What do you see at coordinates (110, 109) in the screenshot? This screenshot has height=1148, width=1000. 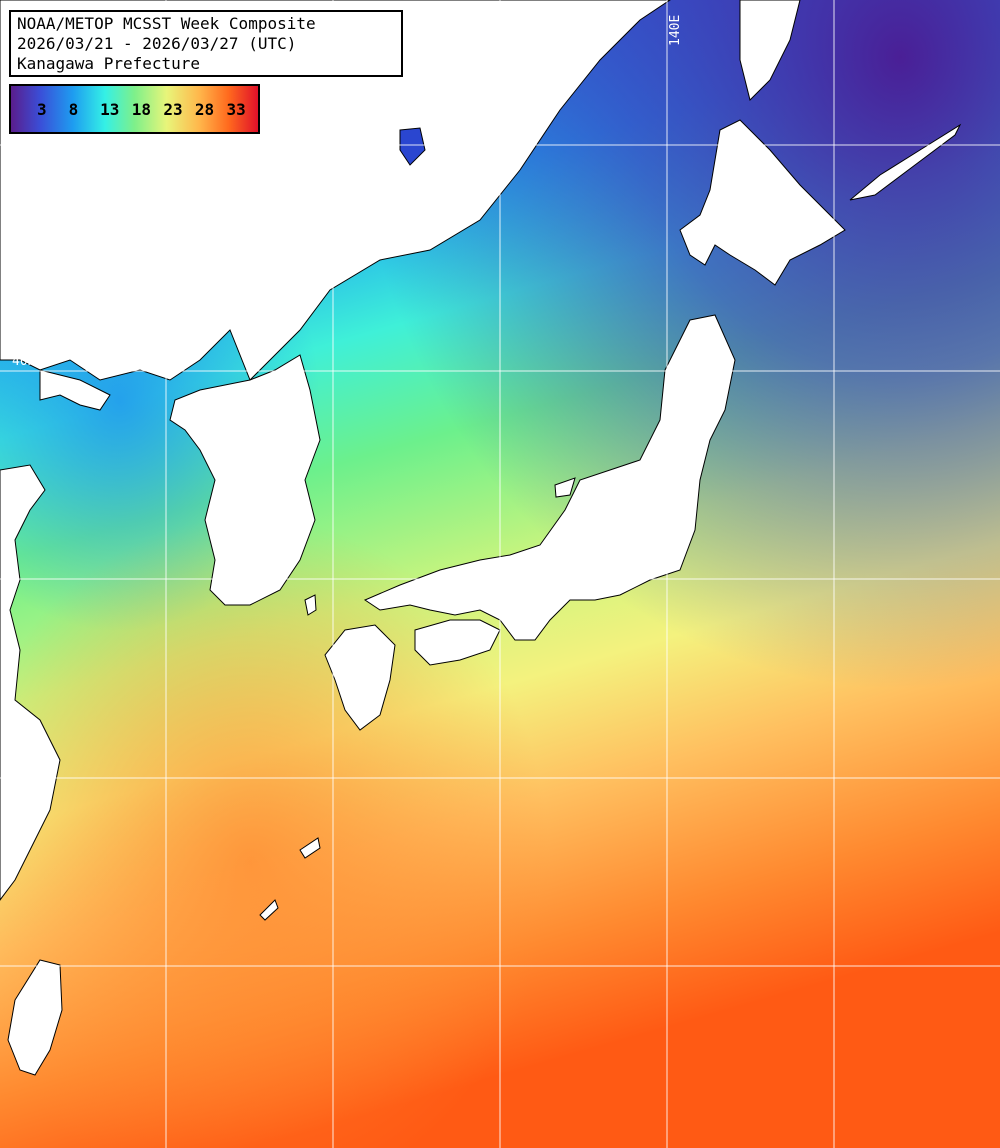 I see `legend-tick: 13` at bounding box center [110, 109].